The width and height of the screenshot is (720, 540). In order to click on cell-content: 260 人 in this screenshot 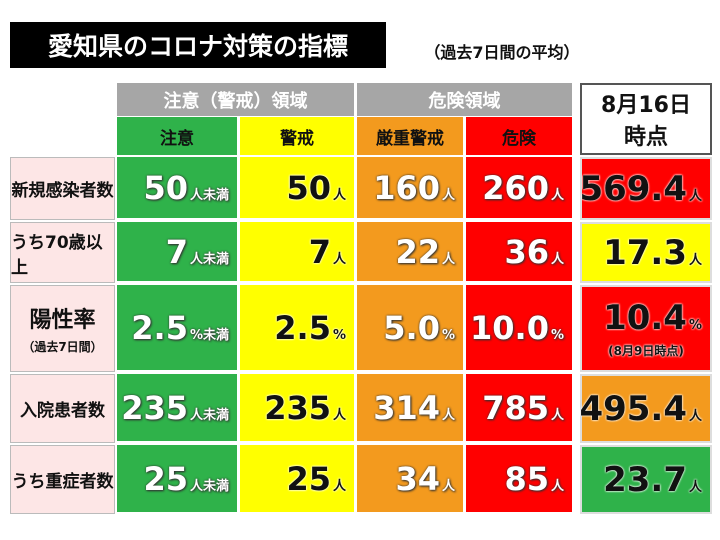, I will do `click(519, 188)`.